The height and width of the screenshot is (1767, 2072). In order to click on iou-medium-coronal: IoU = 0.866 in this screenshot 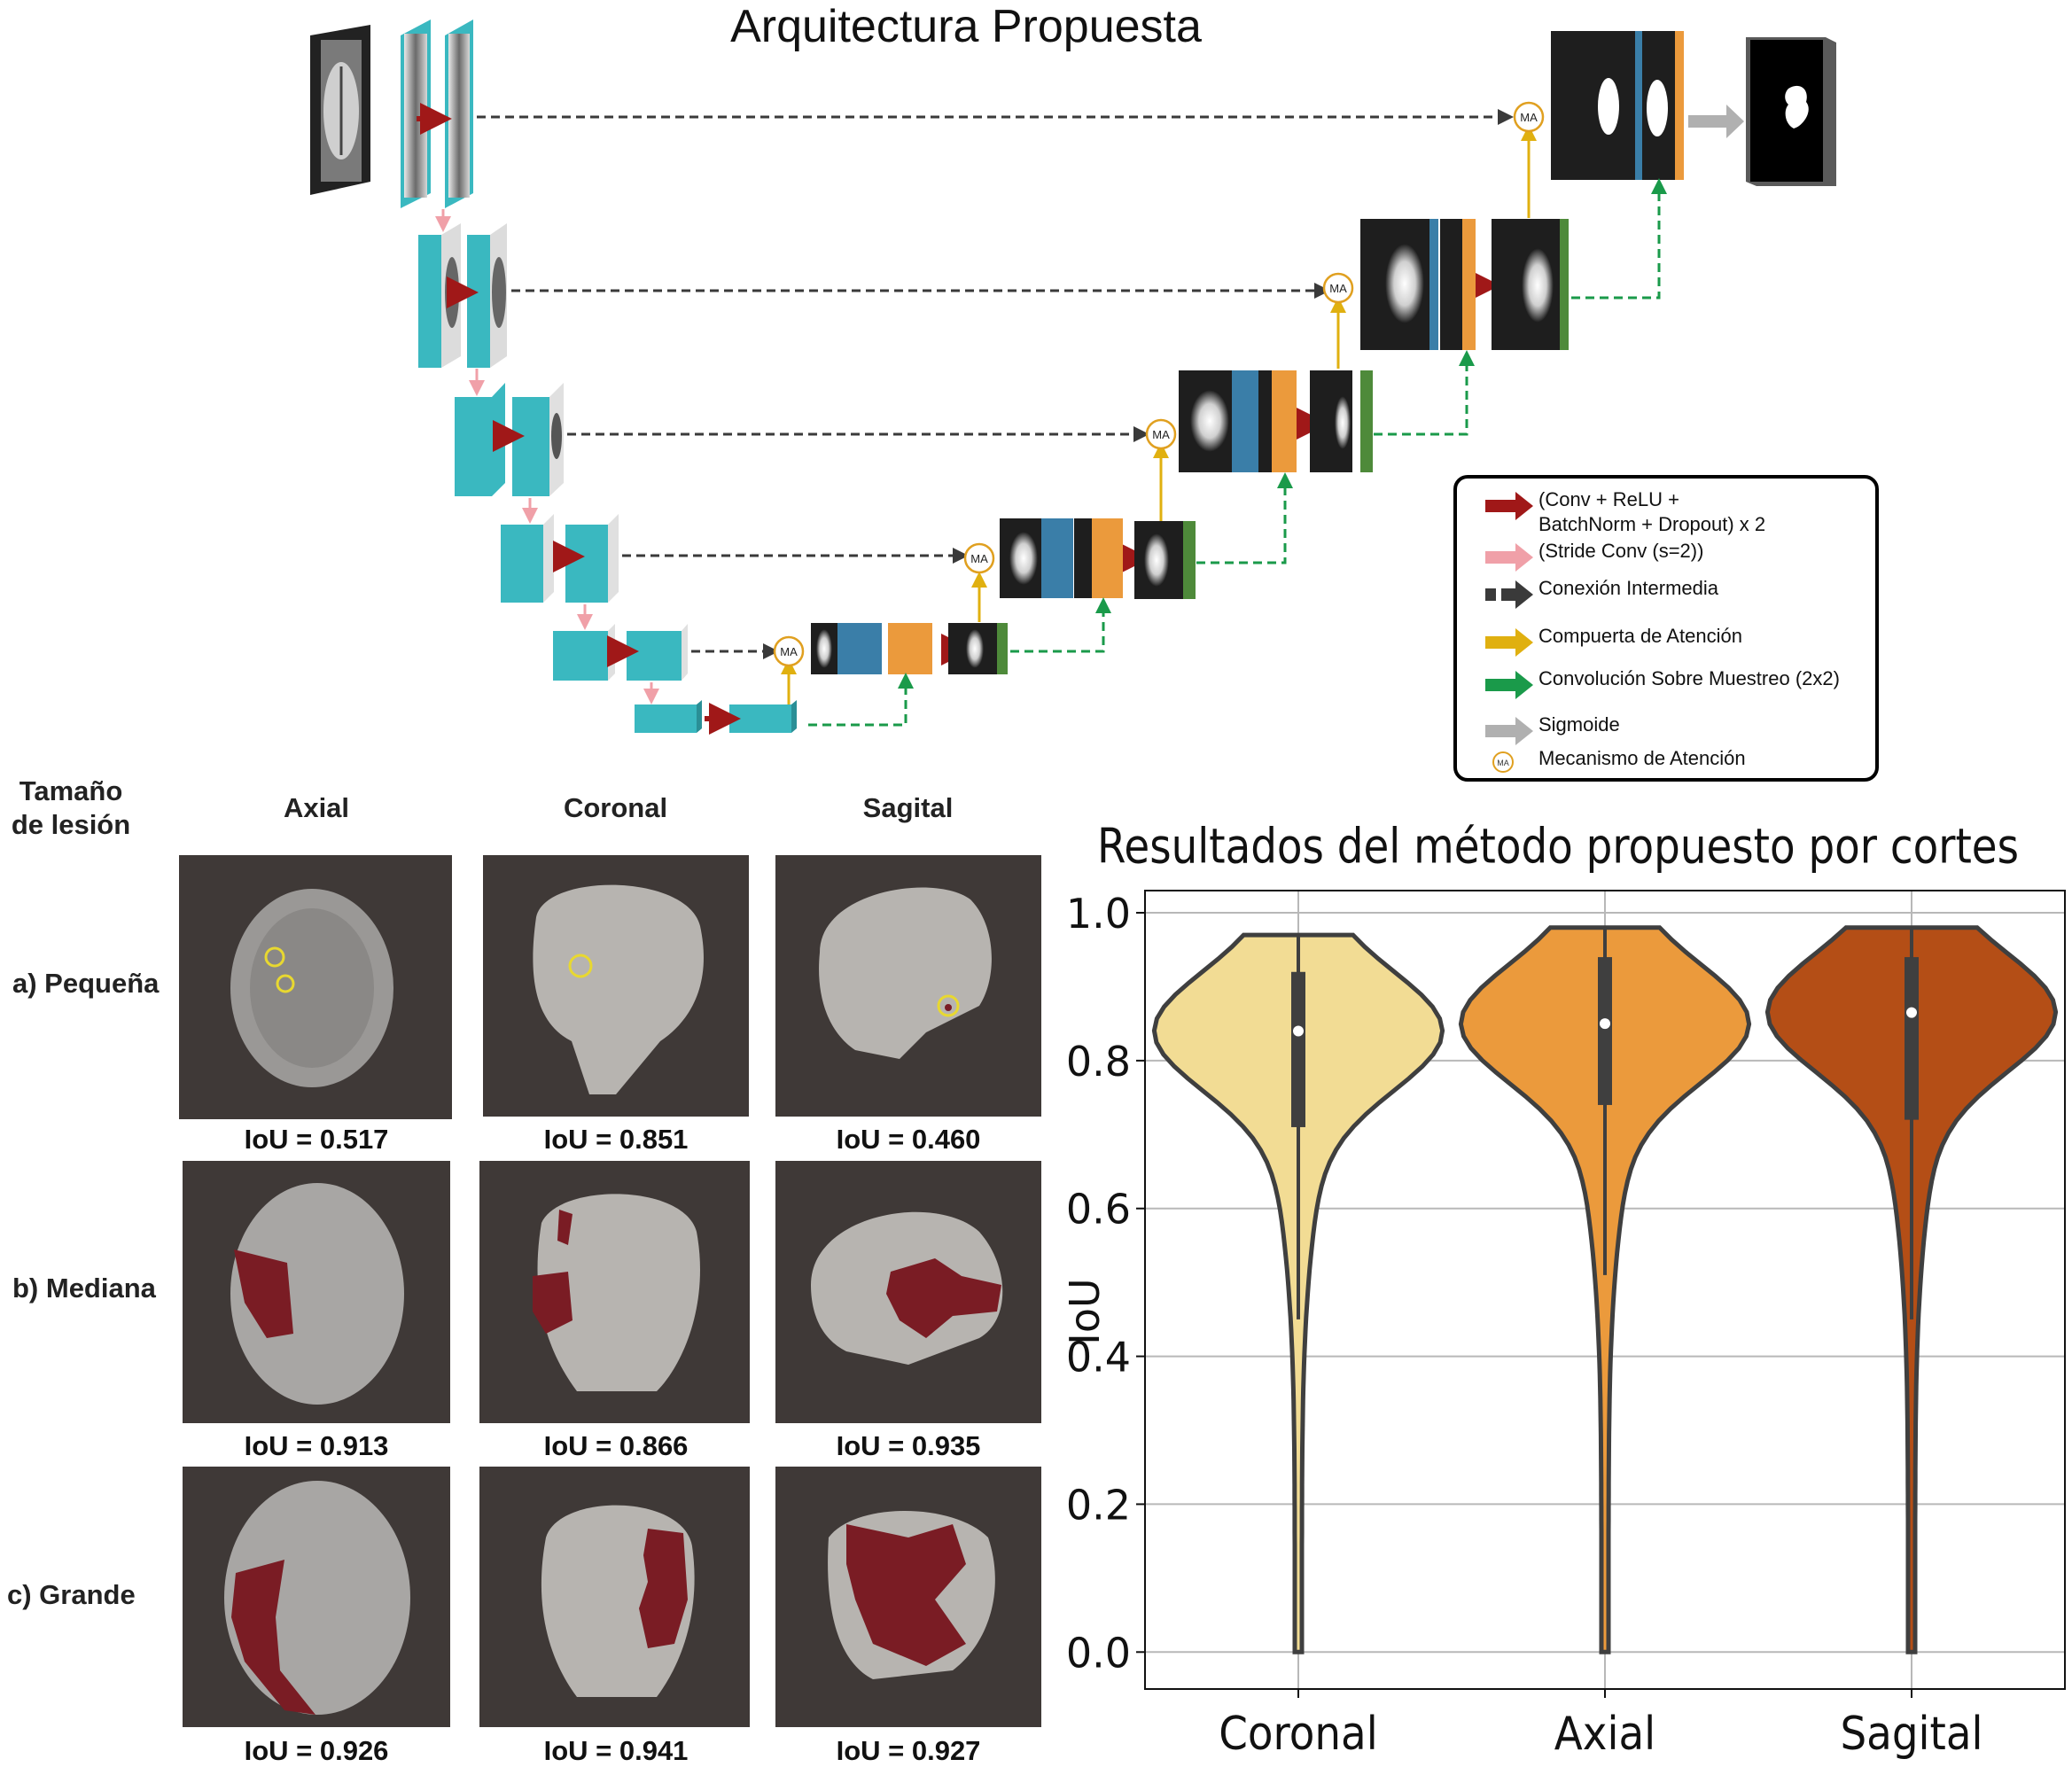, I will do `click(616, 1445)`.